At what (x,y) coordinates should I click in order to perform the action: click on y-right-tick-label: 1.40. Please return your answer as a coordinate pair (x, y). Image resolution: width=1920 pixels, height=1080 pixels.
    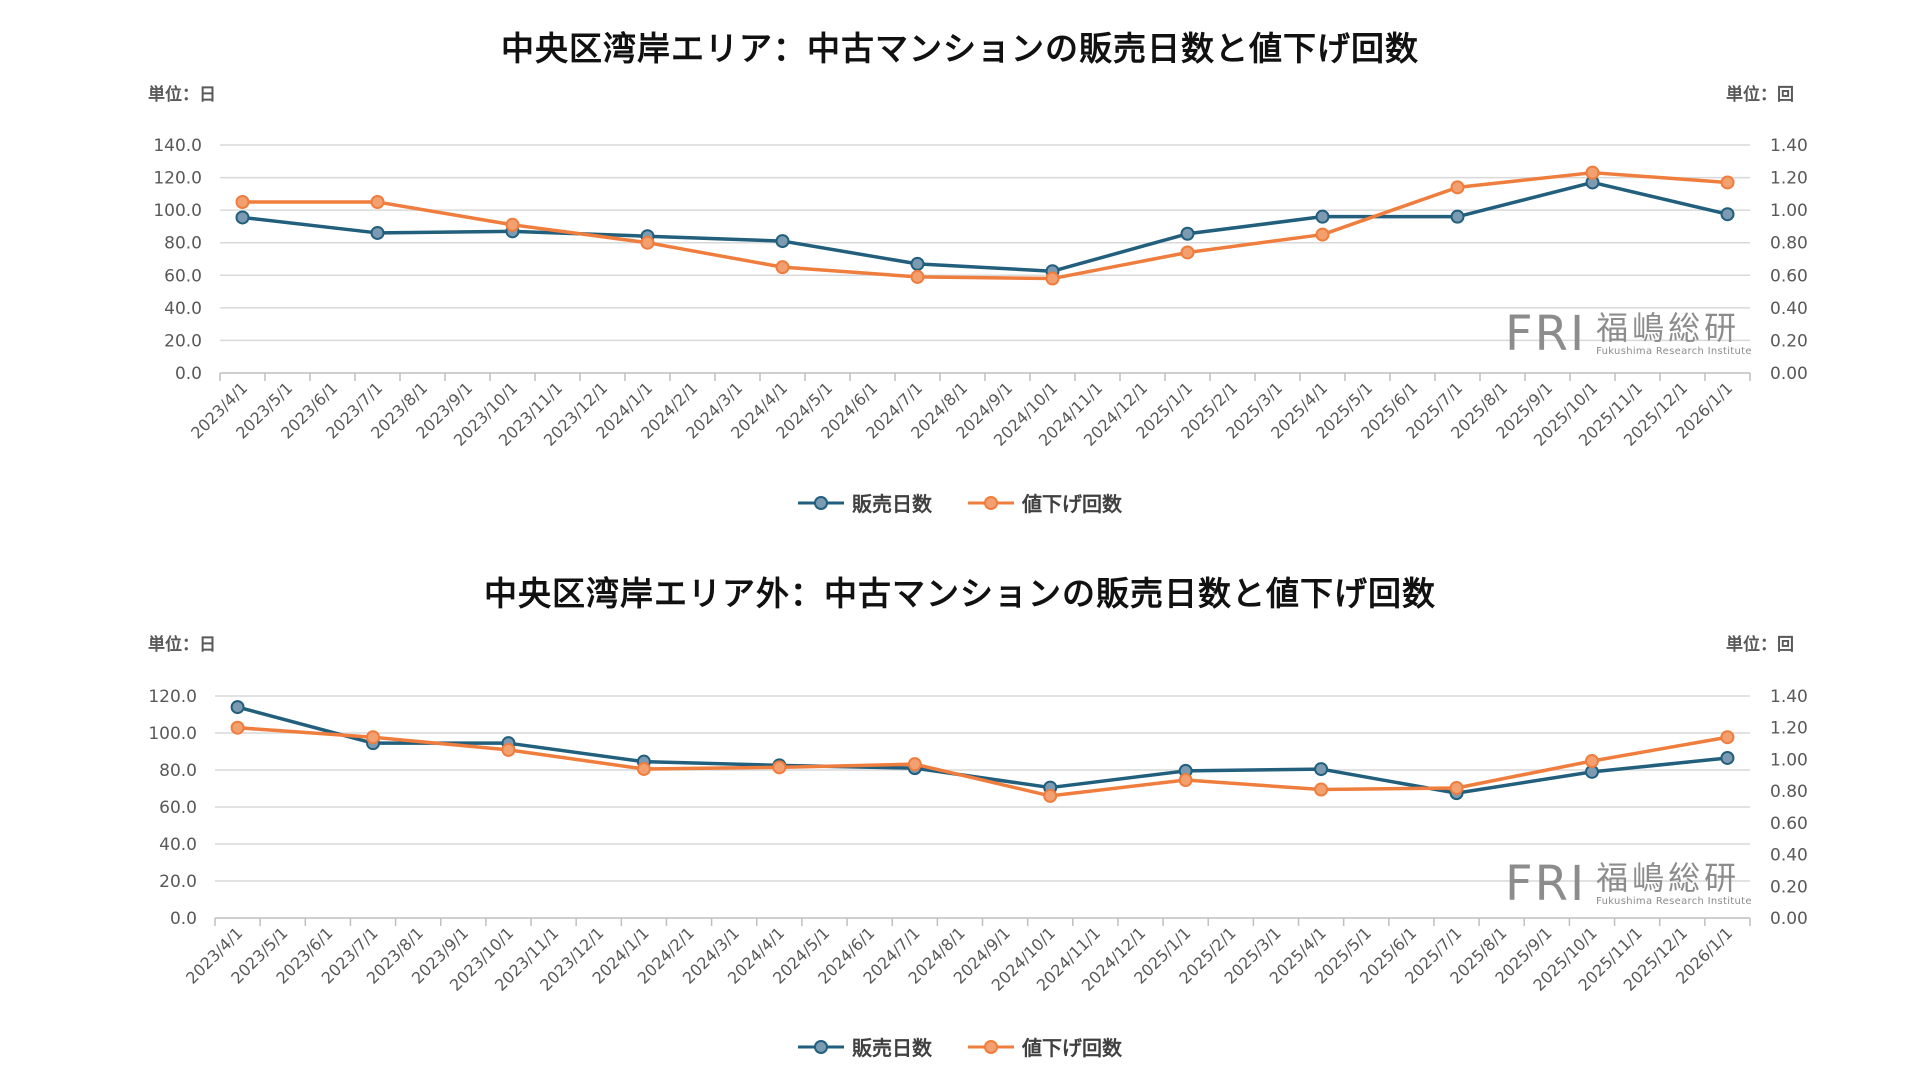
    Looking at the image, I should click on (1789, 697).